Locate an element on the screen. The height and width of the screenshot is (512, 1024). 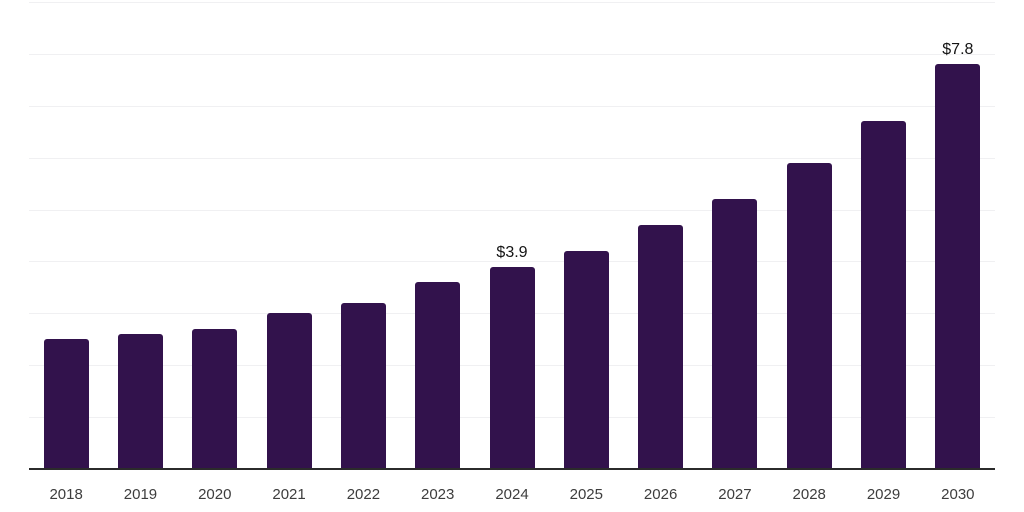
bar-2022 is located at coordinates (363, 385).